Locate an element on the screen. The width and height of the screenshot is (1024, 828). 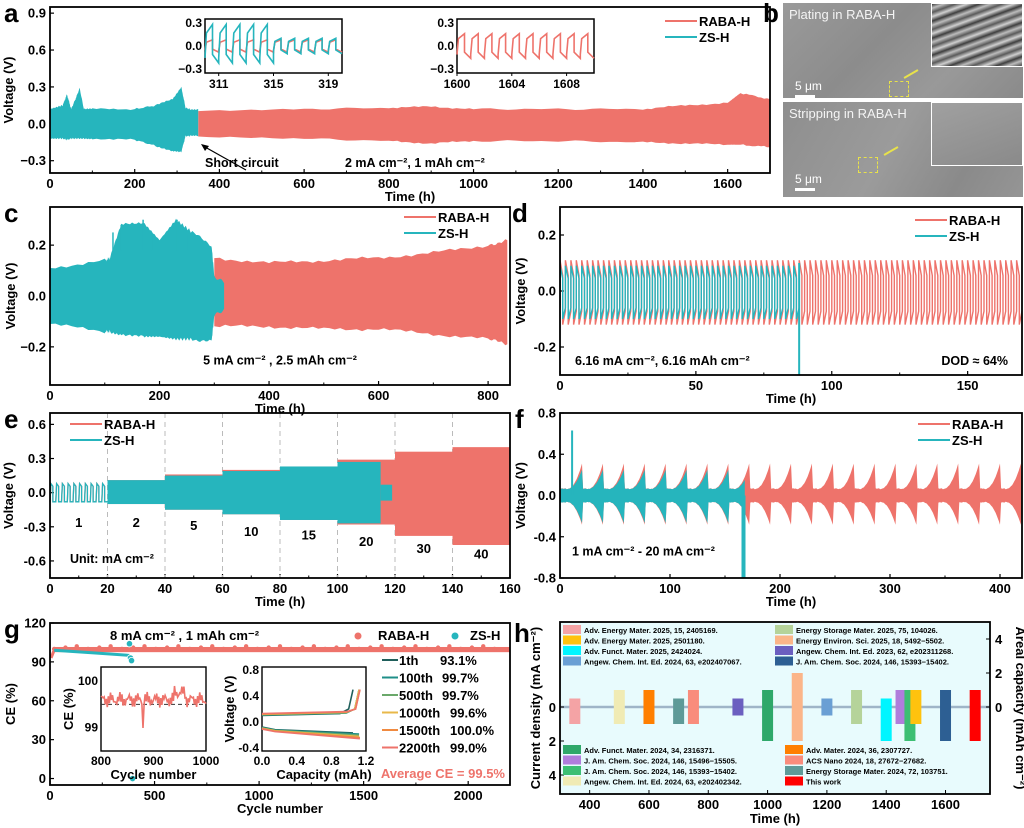
inset-g-ce: 800 900 1000 99 100 Cycle number CE (%) is located at coordinates (140, 724).